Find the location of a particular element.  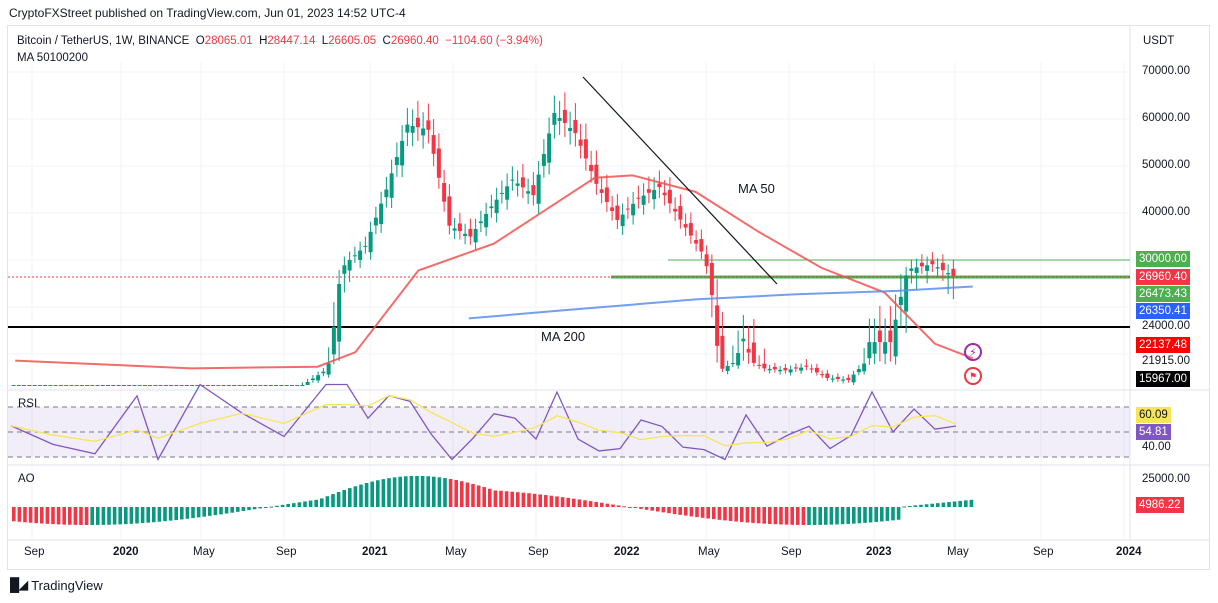

rsi-ma-line is located at coordinates (483, 421).